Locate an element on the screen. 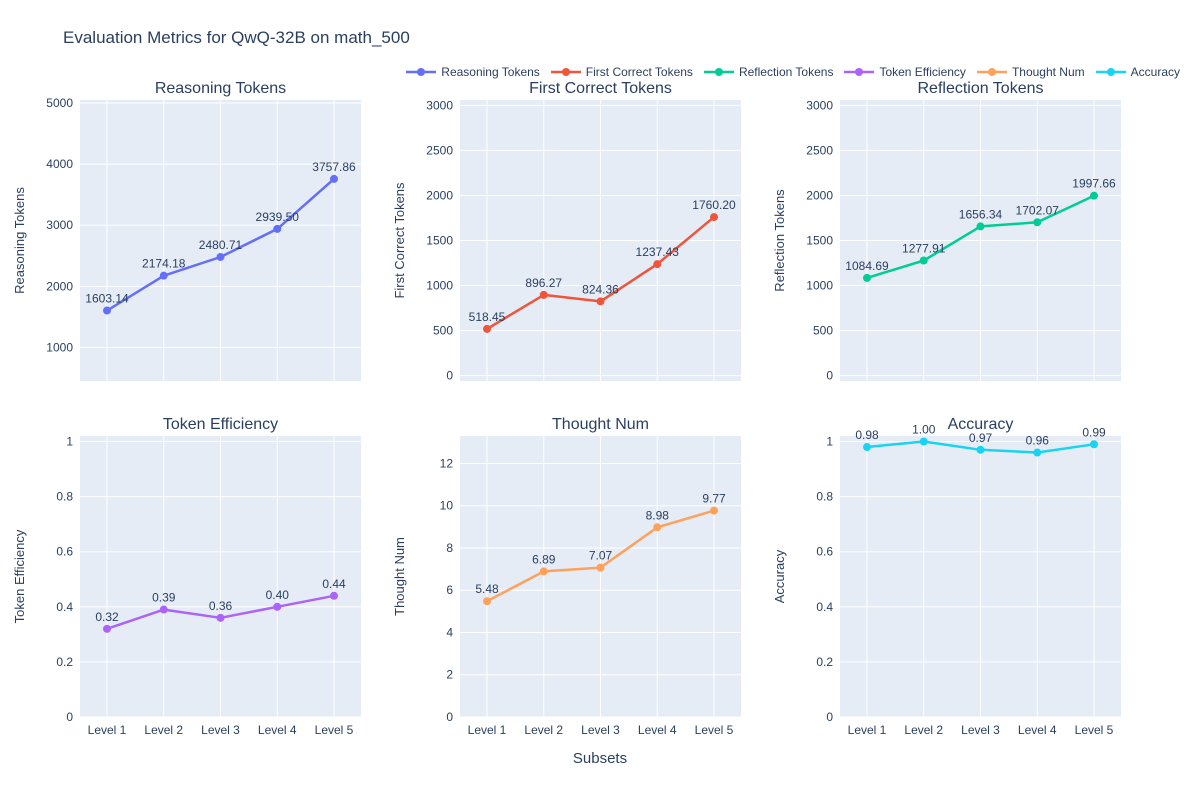  y-axis-title: First Correct Tokens is located at coordinates (399, 240).